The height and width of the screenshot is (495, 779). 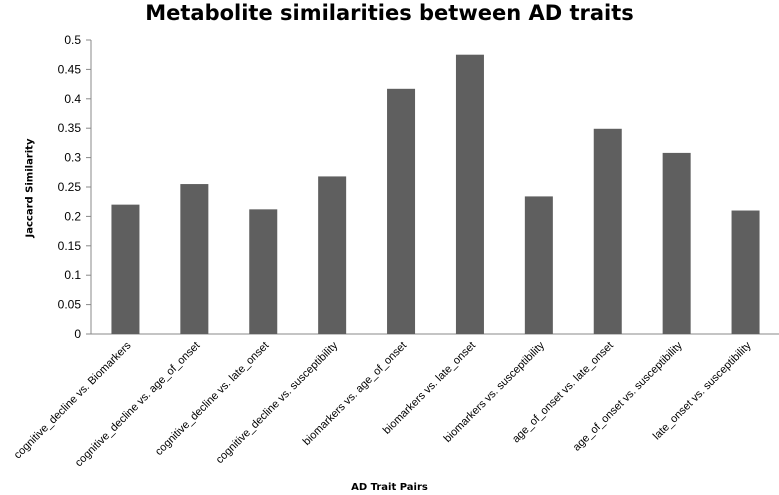 What do you see at coordinates (138, 405) in the screenshot?
I see `x-tick-label: cognitive_decline vs. age_of_onset` at bounding box center [138, 405].